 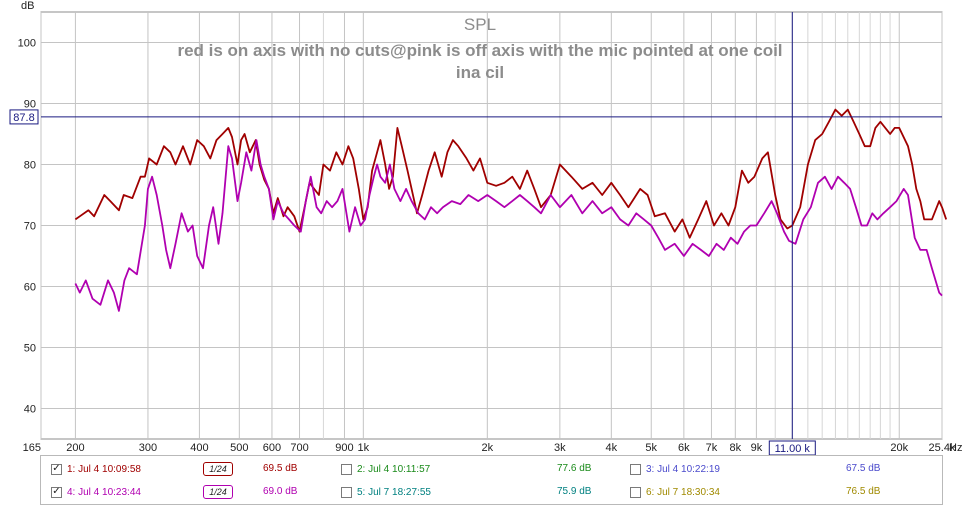 What do you see at coordinates (299, 448) in the screenshot?
I see `x-tick-label: 700` at bounding box center [299, 448].